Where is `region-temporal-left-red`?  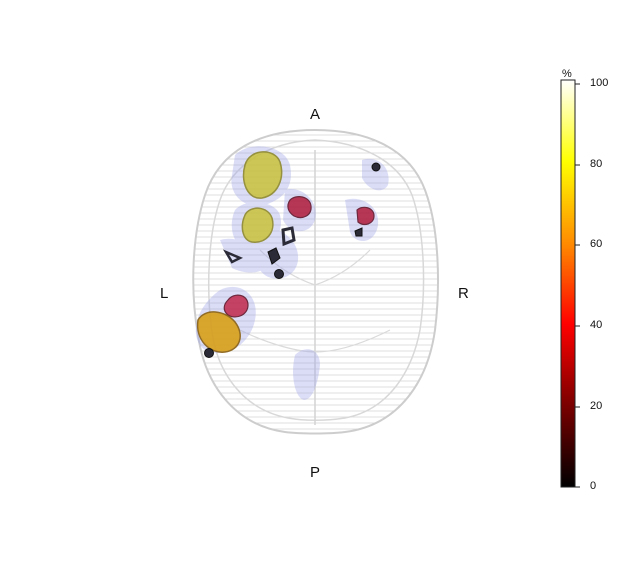
region-temporal-left-red is located at coordinates (236, 306).